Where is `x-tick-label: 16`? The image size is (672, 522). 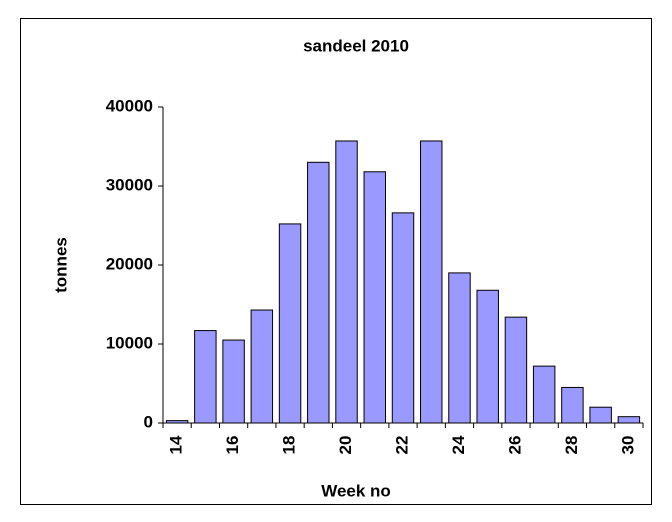
x-tick-label: 16 is located at coordinates (232, 445).